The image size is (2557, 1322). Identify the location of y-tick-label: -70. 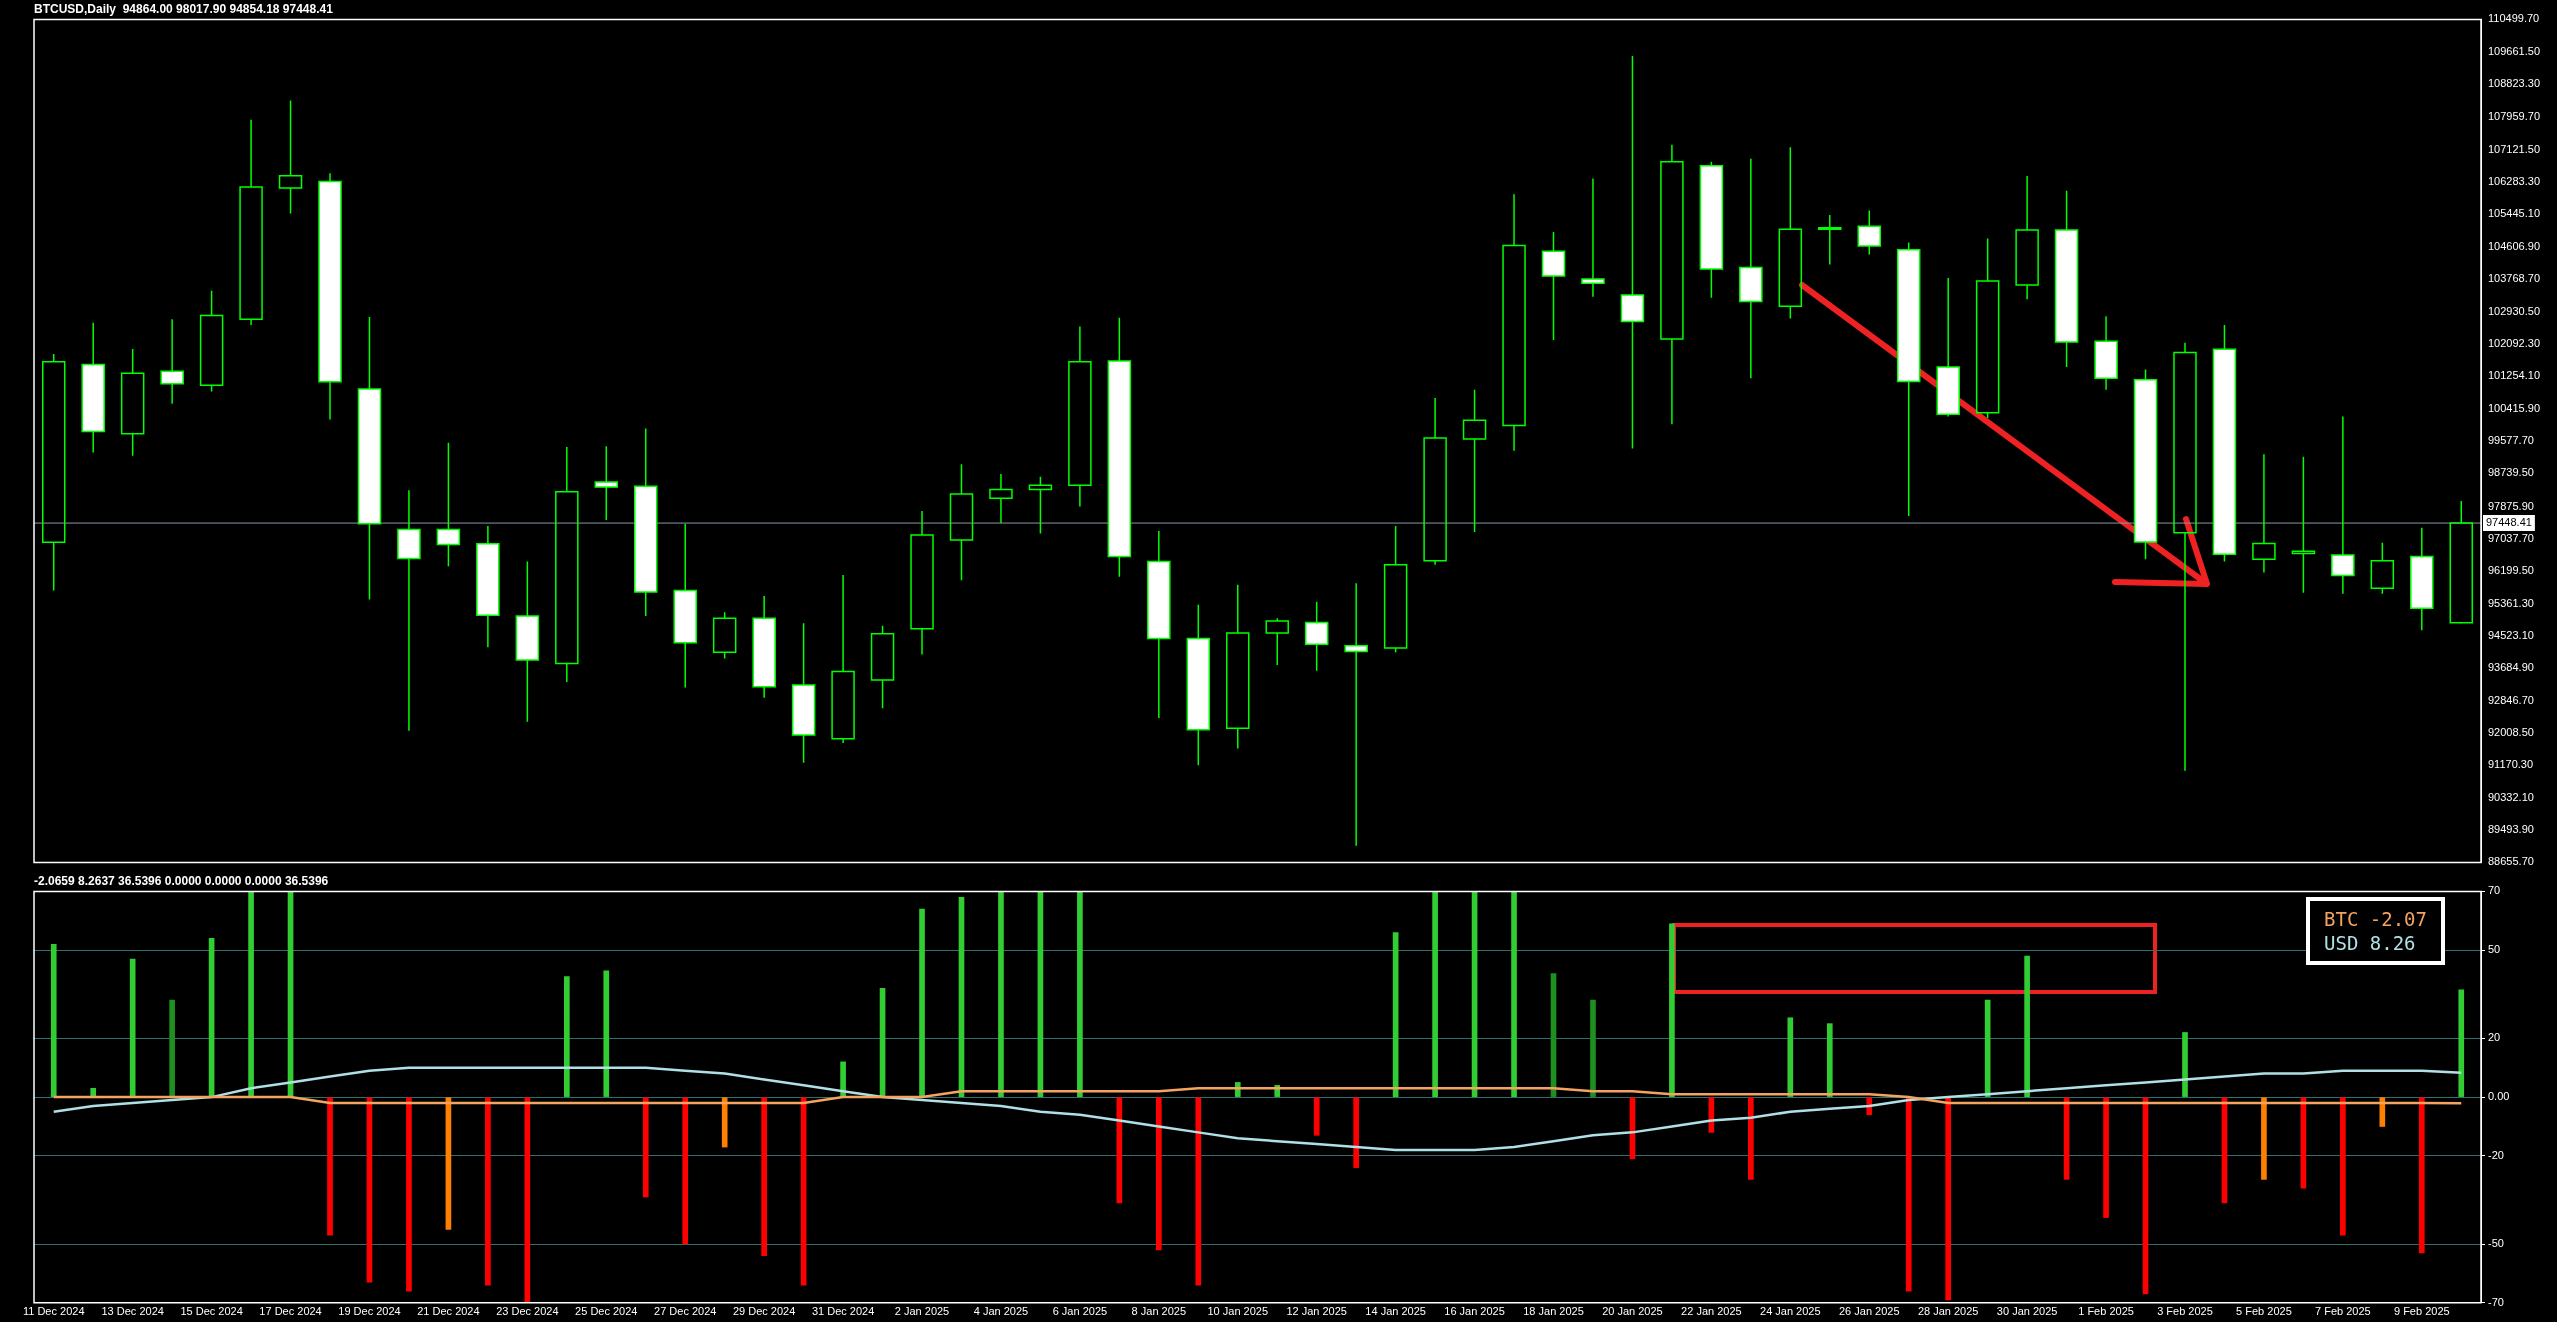
(2496, 1301).